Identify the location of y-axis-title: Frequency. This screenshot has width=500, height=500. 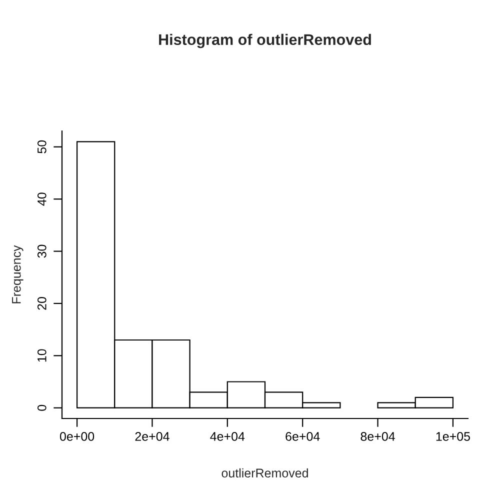
(18, 274).